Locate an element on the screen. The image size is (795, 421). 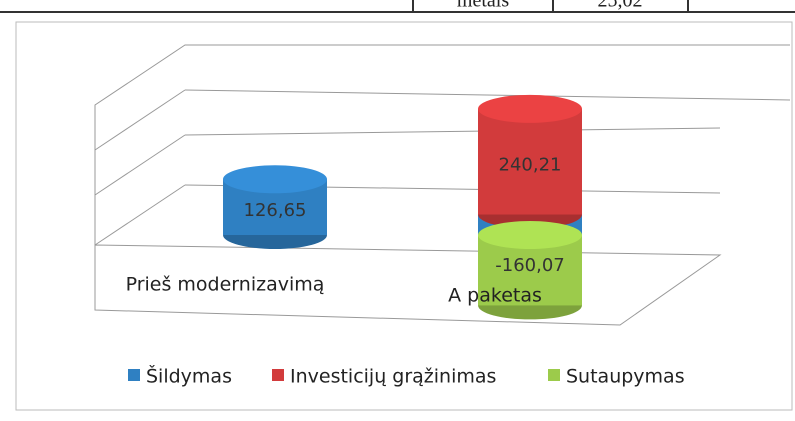
legend-label: Šildymas is located at coordinates (189, 376).